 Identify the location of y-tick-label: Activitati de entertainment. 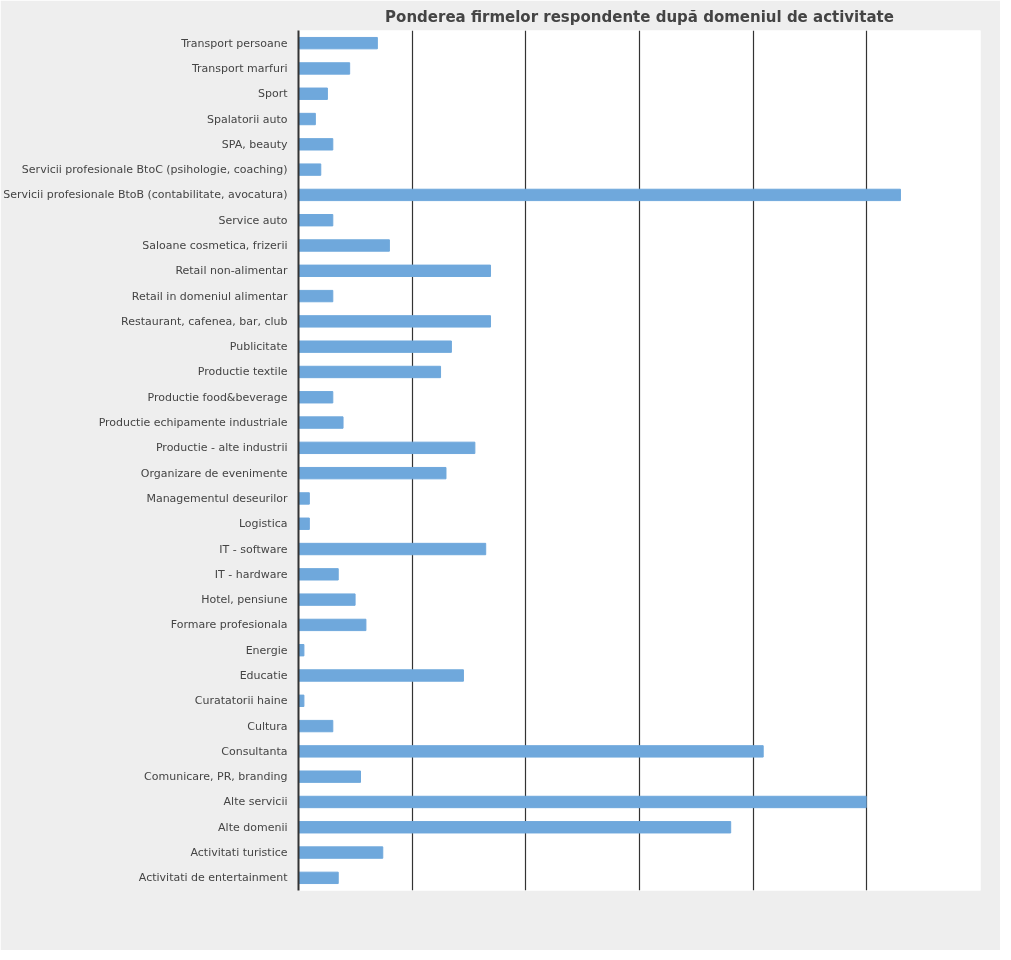
(213, 878).